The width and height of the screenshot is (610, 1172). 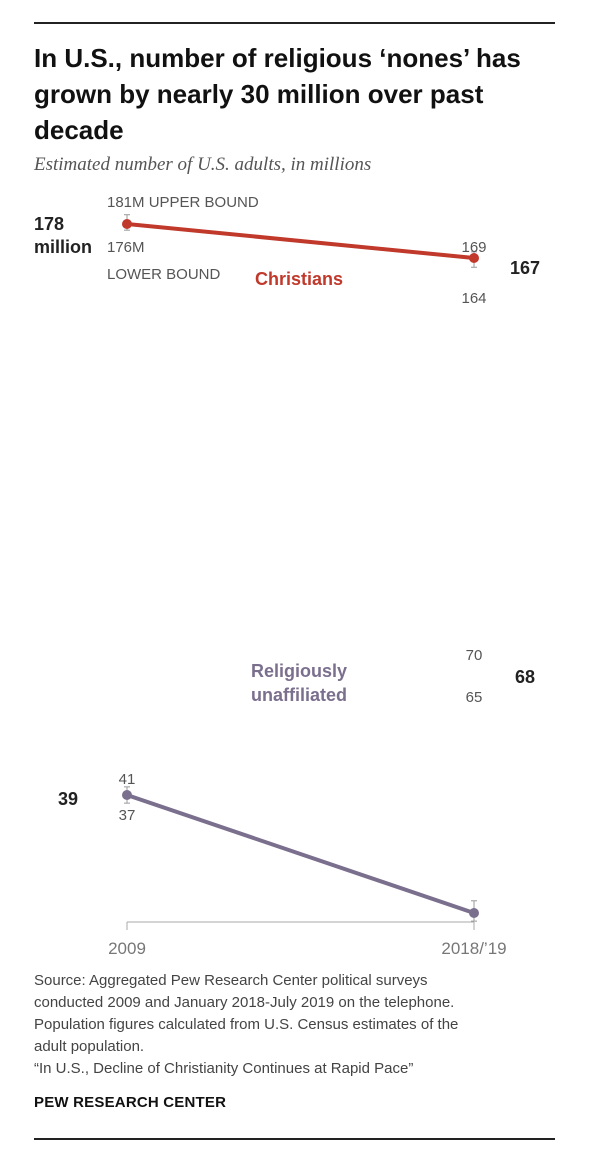 I want to click on value-label: 68, so click(x=525, y=677).